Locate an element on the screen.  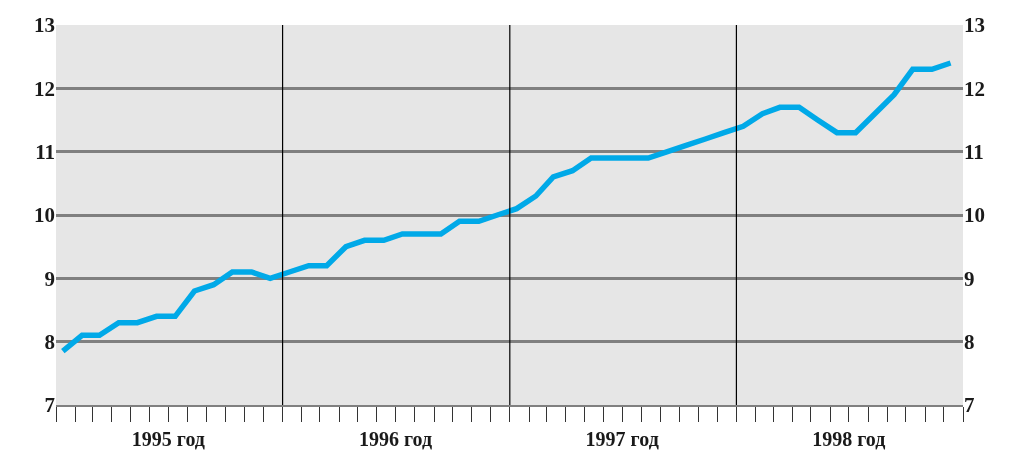
y2-tick-label: 9 is located at coordinates (969, 278).